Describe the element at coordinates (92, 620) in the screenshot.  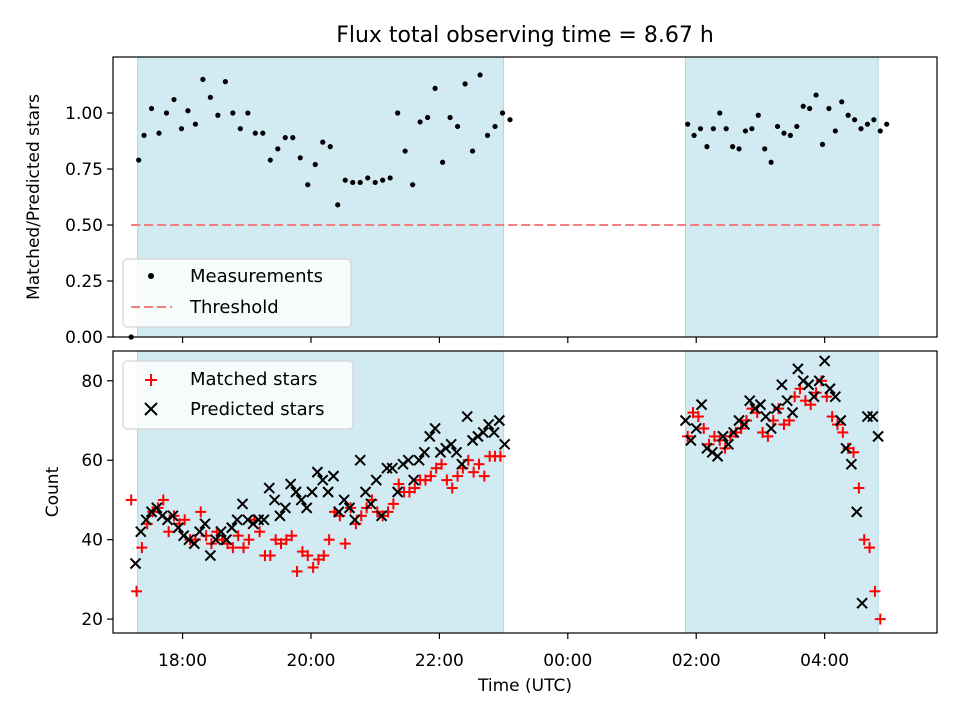
I see `y-tick-label: 20` at that location.